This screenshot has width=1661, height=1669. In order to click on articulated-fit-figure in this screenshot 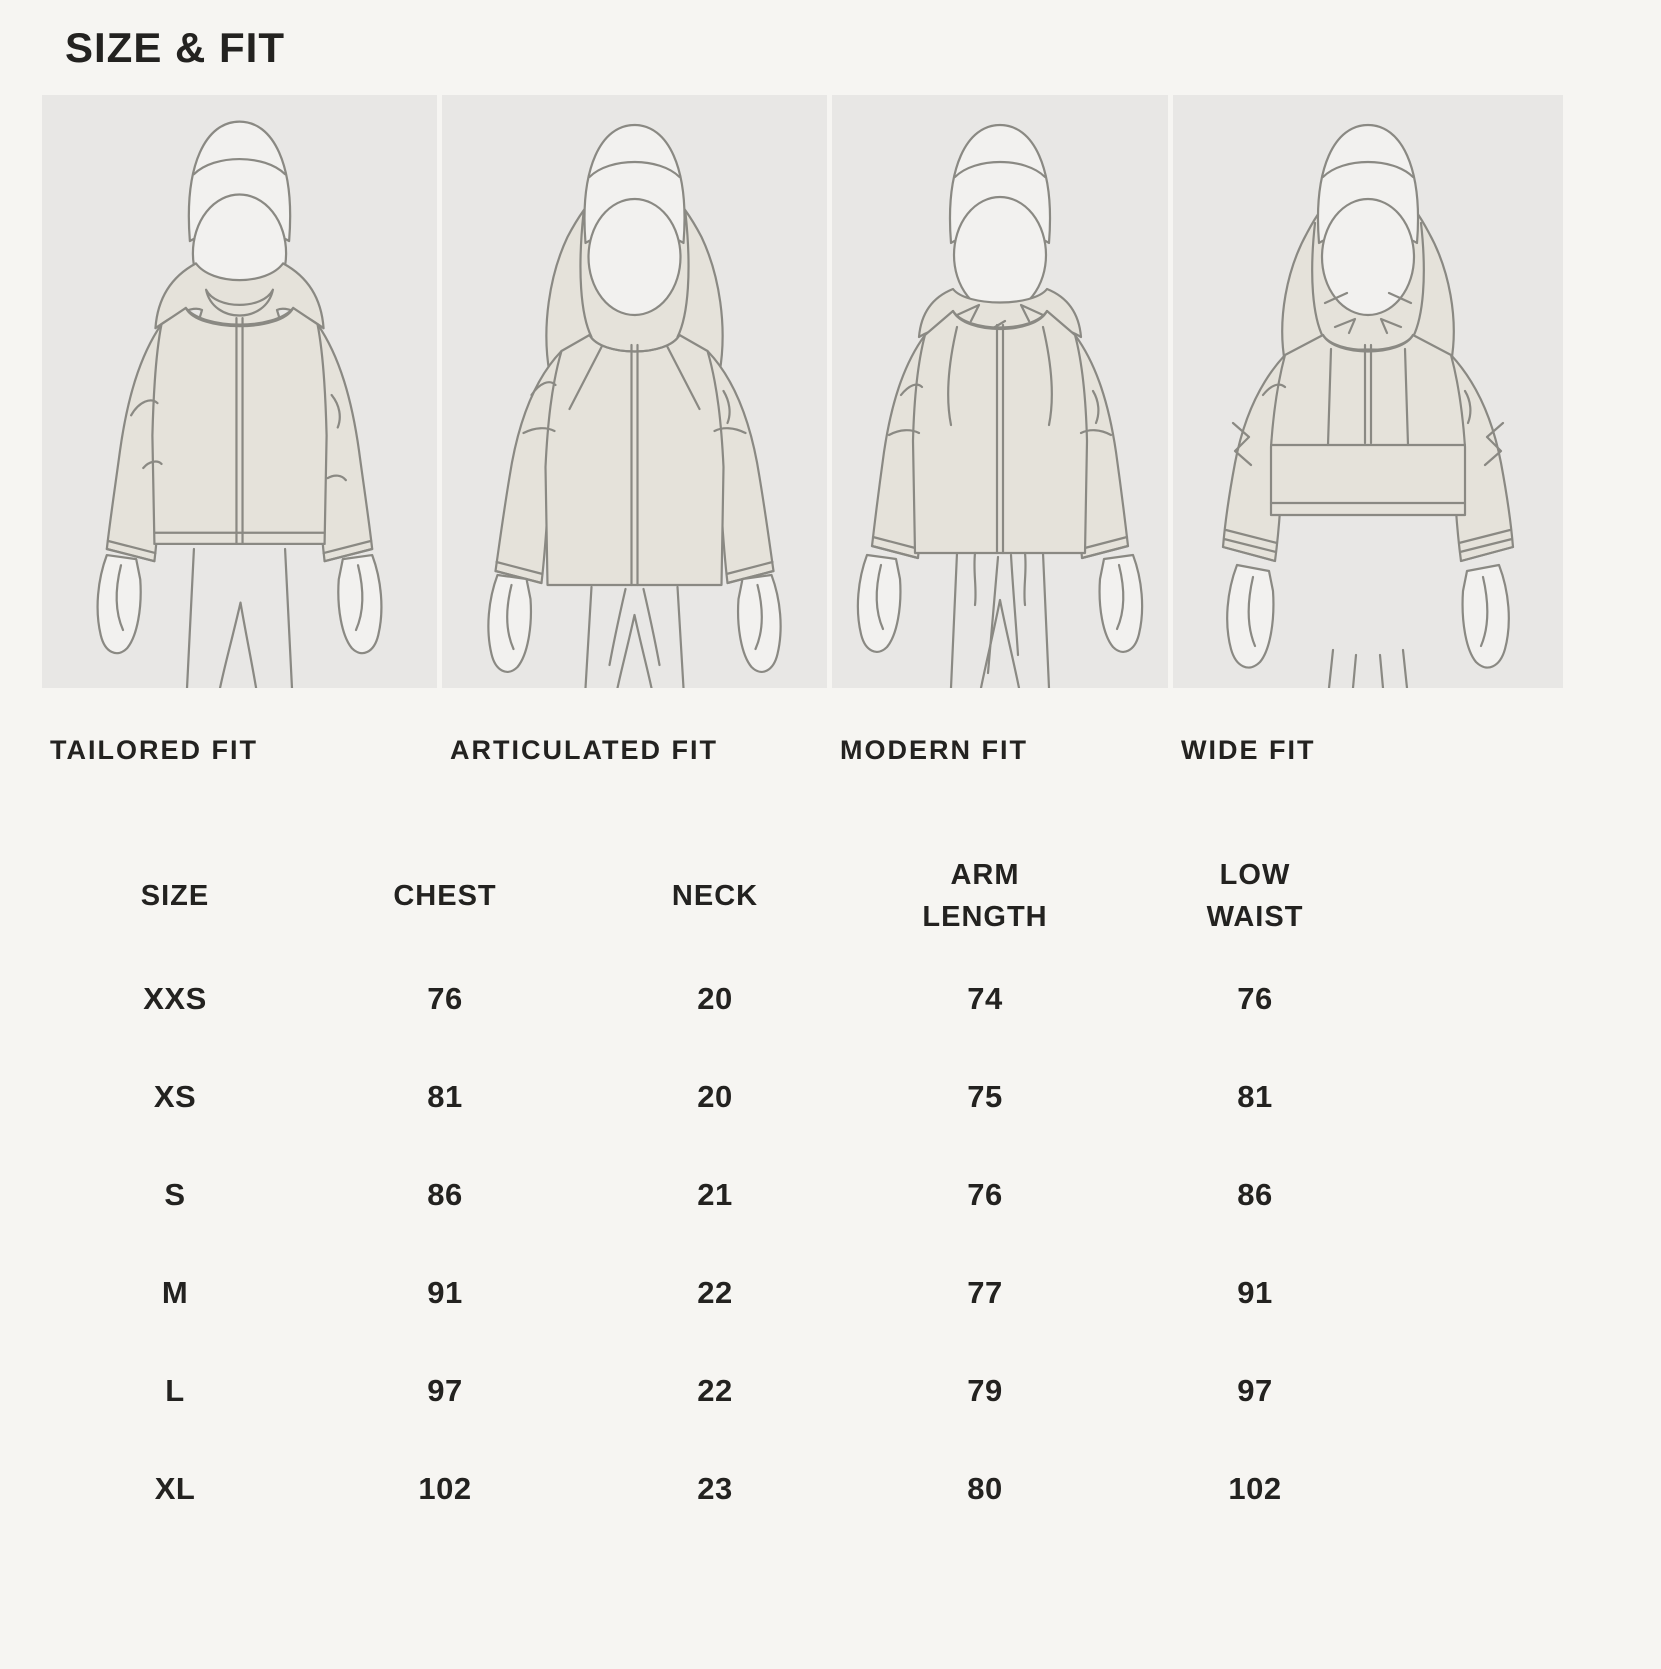, I will do `click(634, 405)`.